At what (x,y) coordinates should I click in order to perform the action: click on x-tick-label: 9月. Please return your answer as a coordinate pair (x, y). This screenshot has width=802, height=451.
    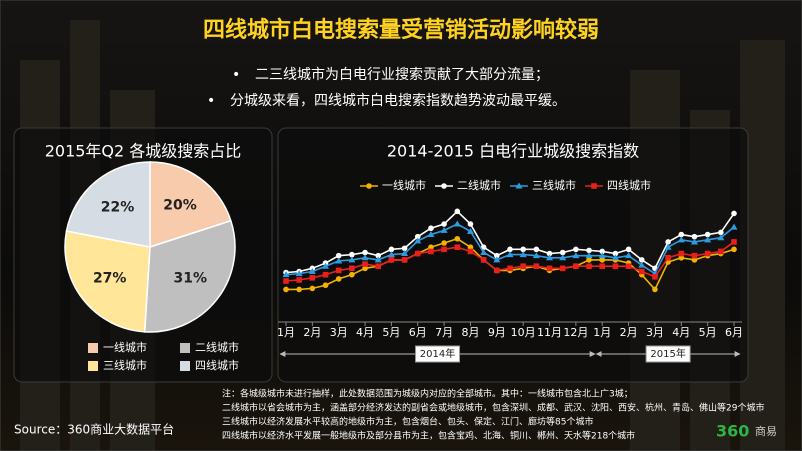
    Looking at the image, I should click on (497, 332).